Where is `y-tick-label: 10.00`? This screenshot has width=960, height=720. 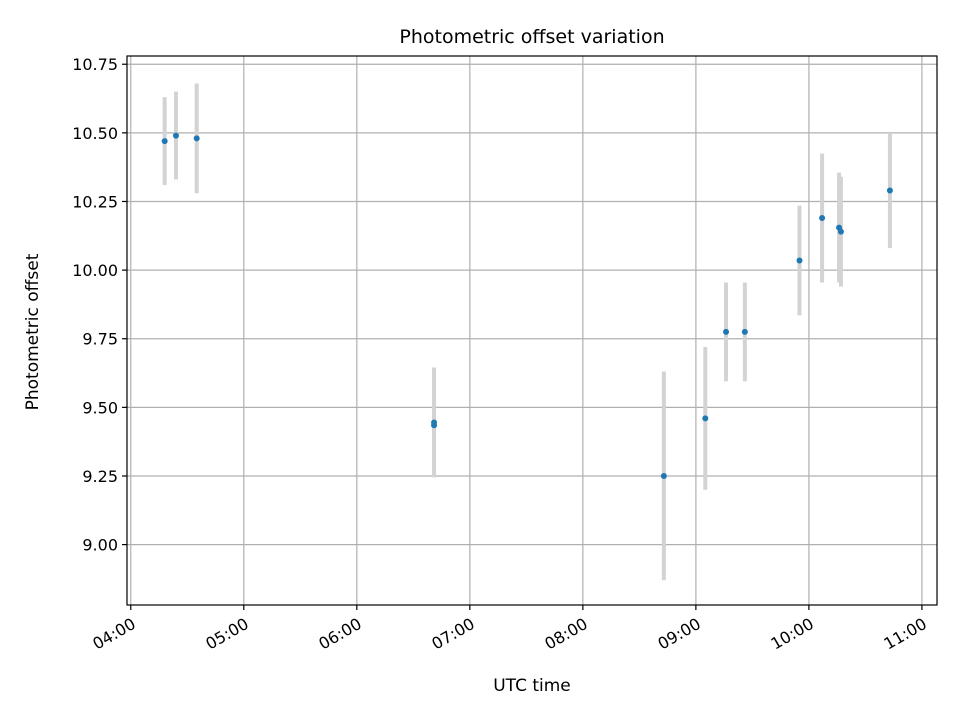 y-tick-label: 10.00 is located at coordinates (95, 270).